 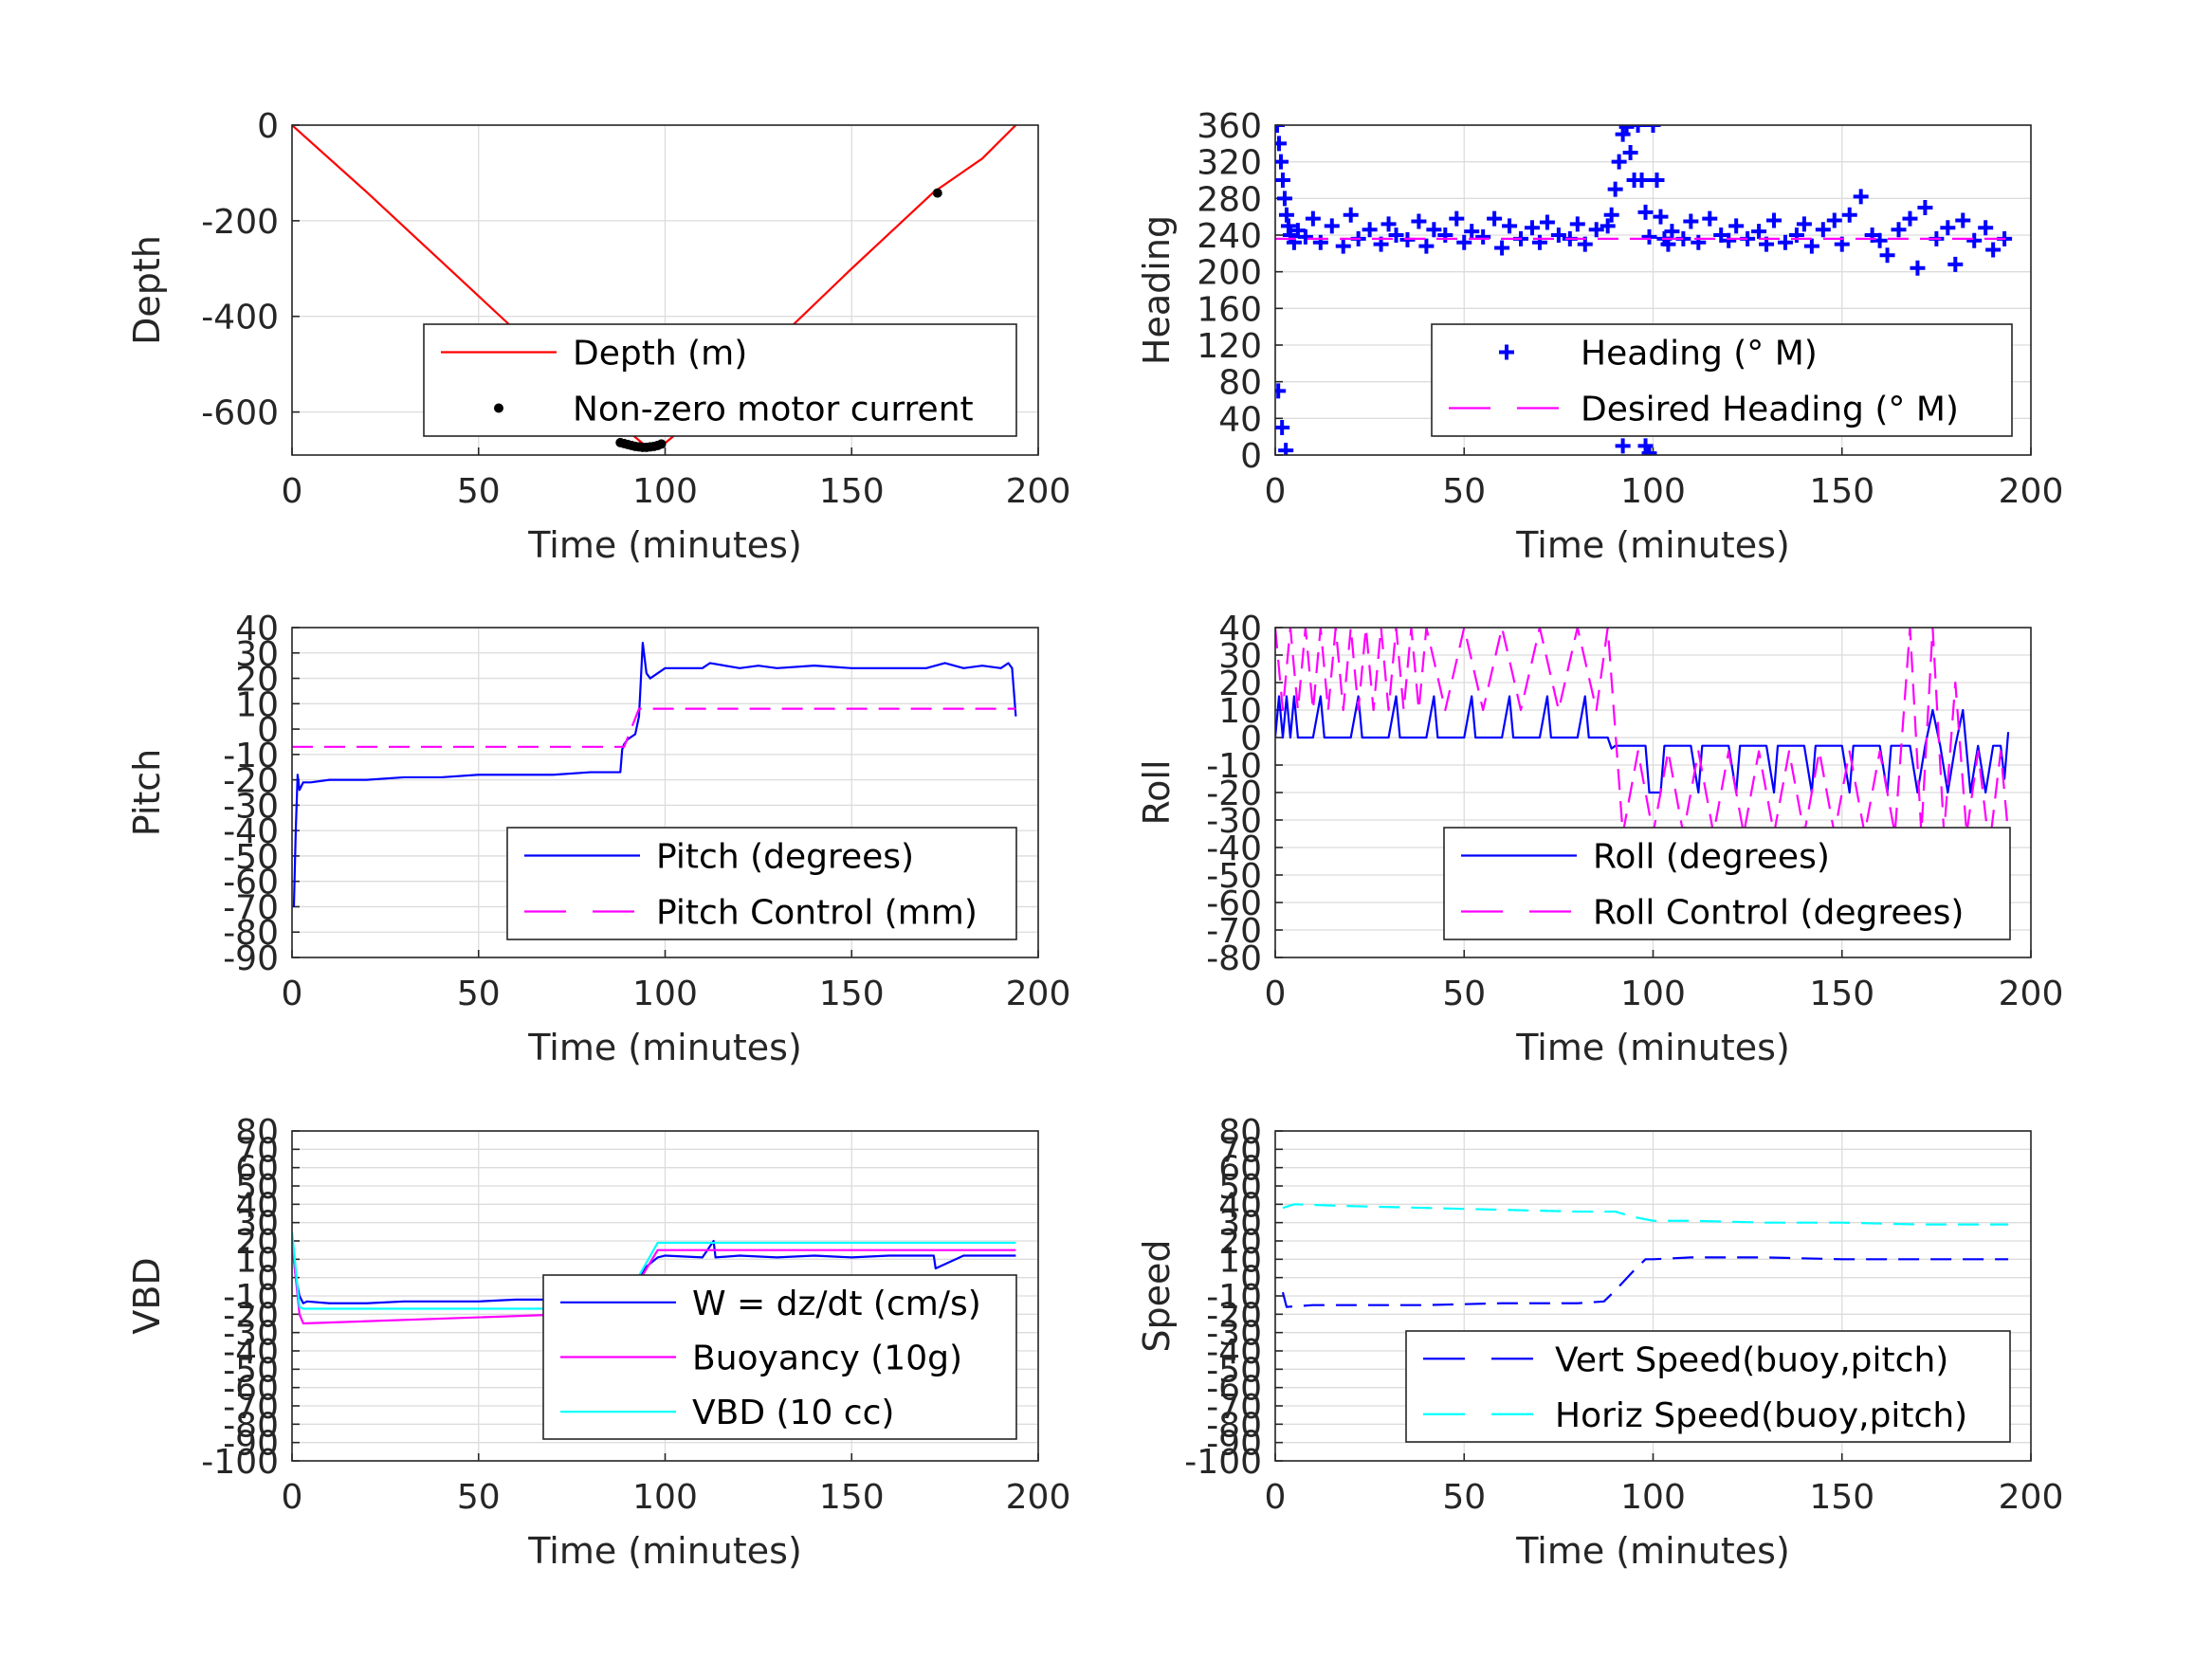 I want to click on legend-label: Depth (m), so click(x=660, y=354).